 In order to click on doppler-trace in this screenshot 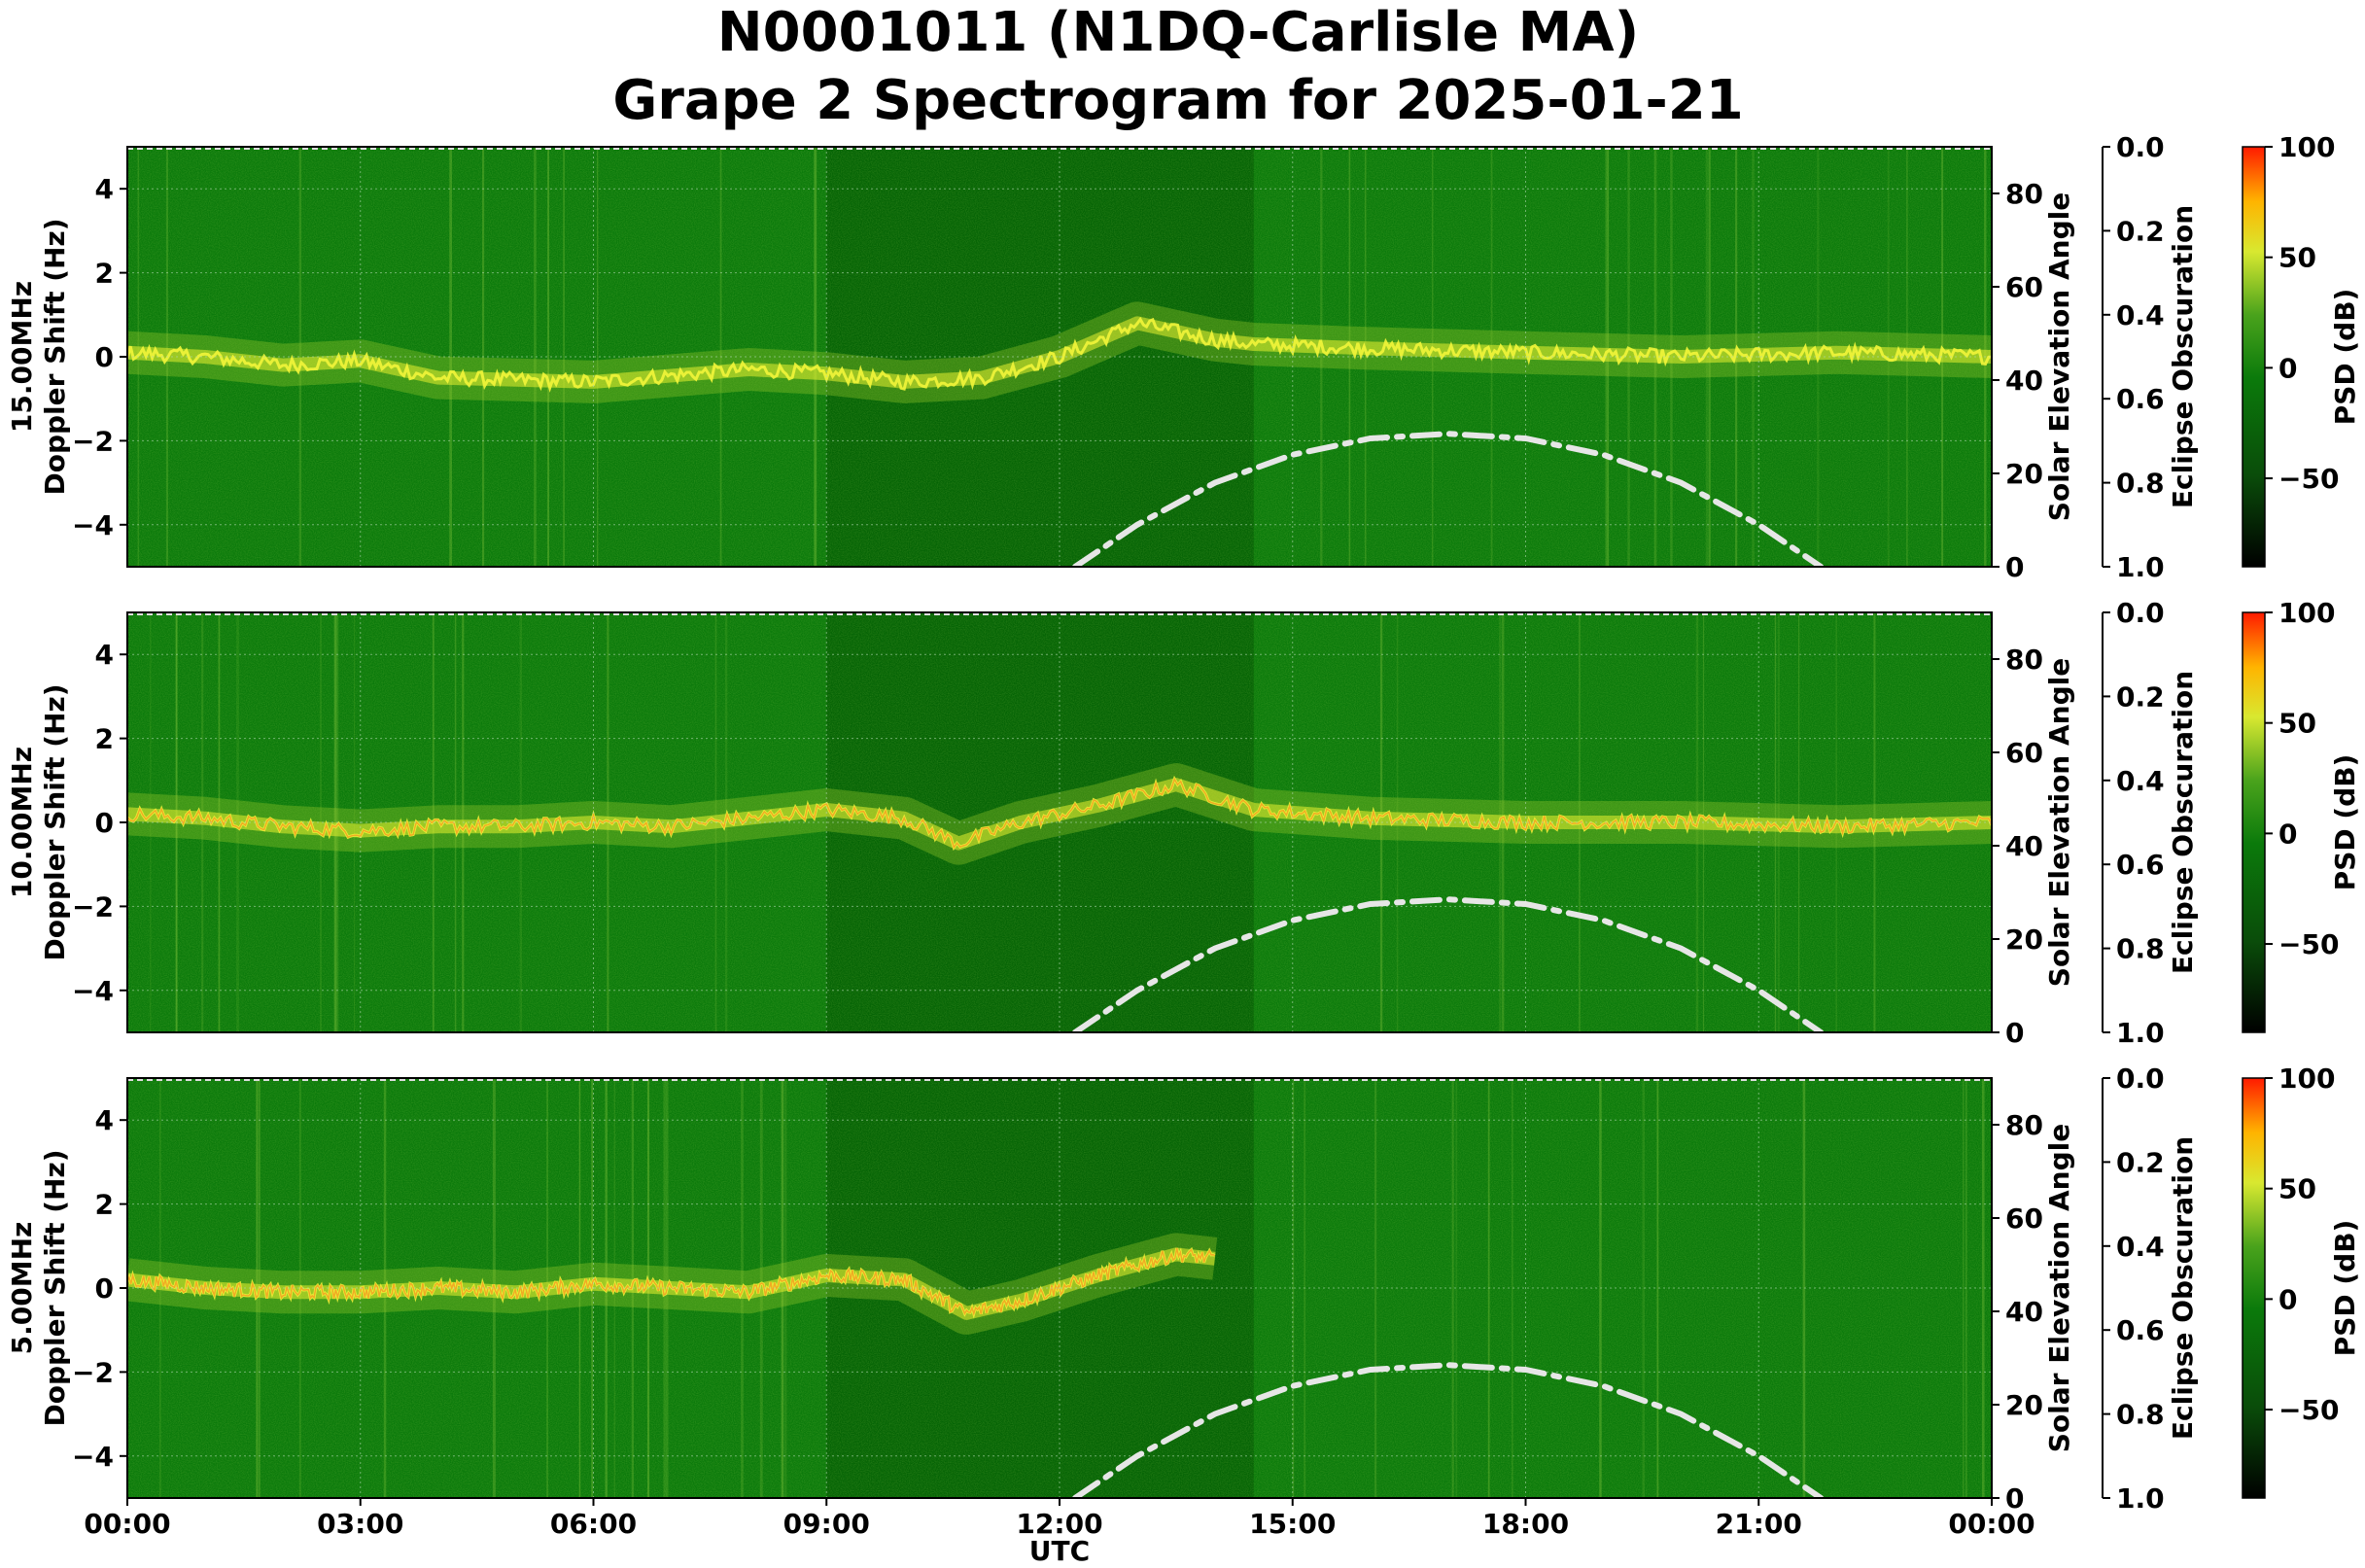, I will do `click(1060, 354)`.